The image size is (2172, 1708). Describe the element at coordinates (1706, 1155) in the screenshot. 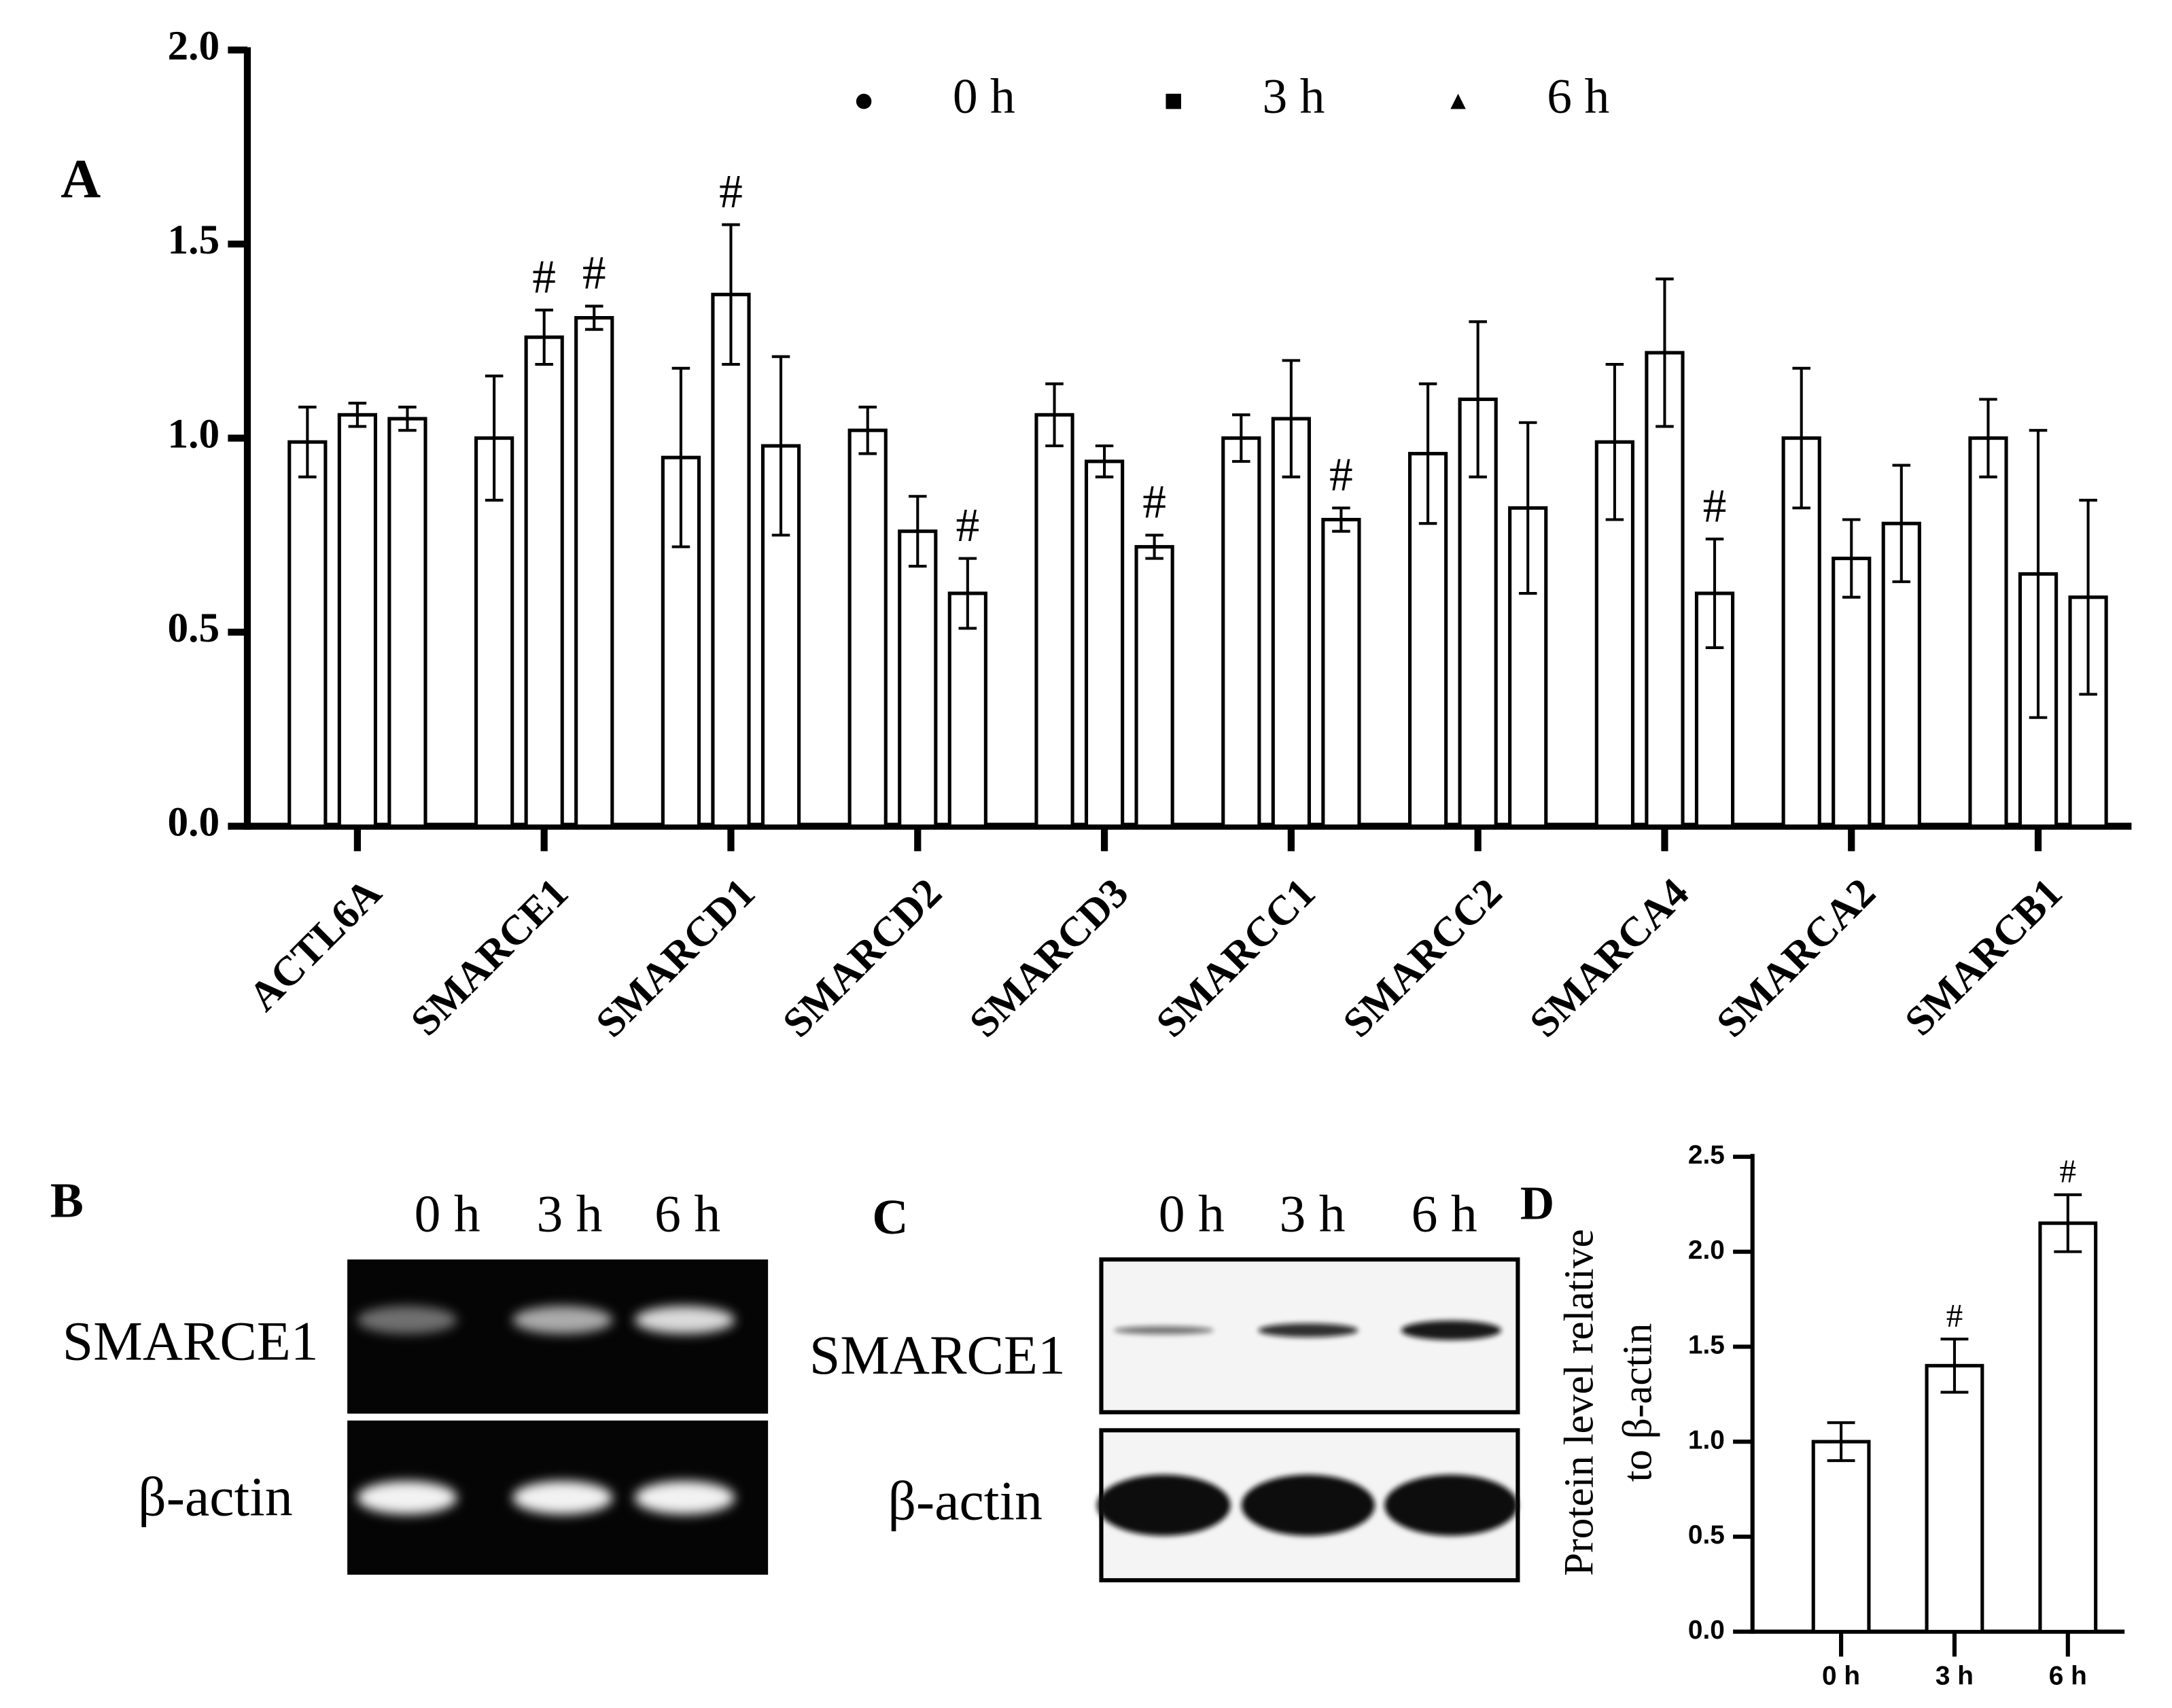

I see `y-tick-label: 2.5` at that location.